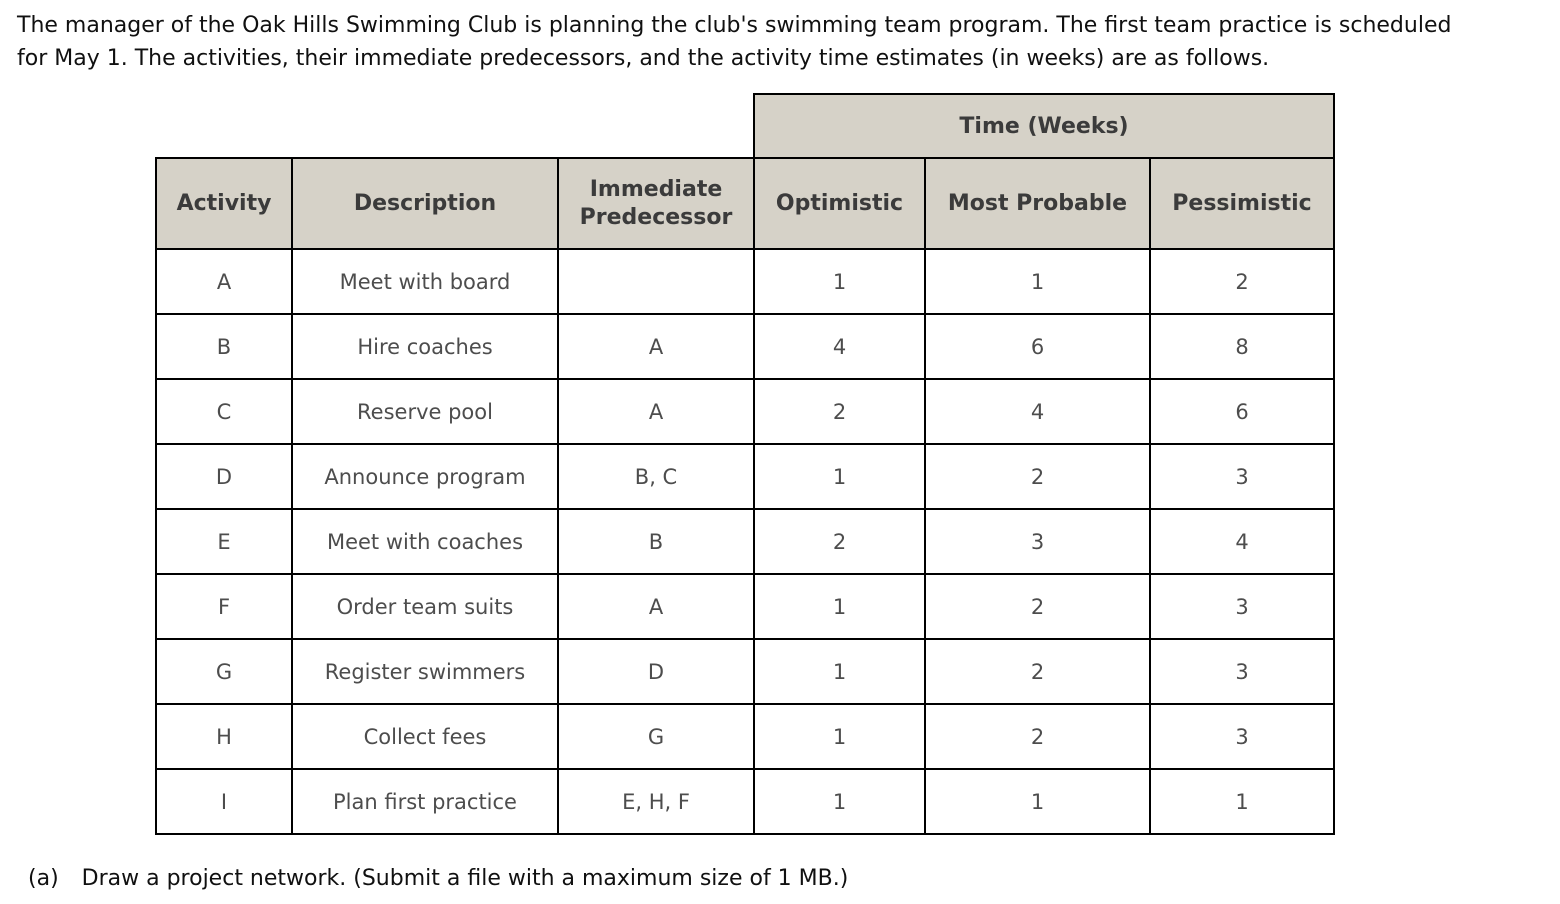 This screenshot has height=904, width=1560. I want to click on cell-activity: E, so click(224, 541).